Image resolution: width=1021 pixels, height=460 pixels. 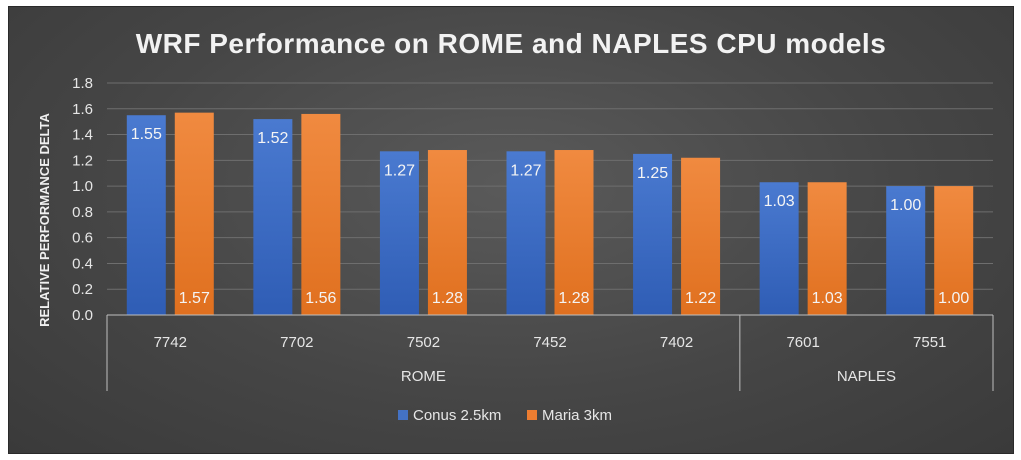 I want to click on x-tick-label: 7502, so click(x=423, y=342).